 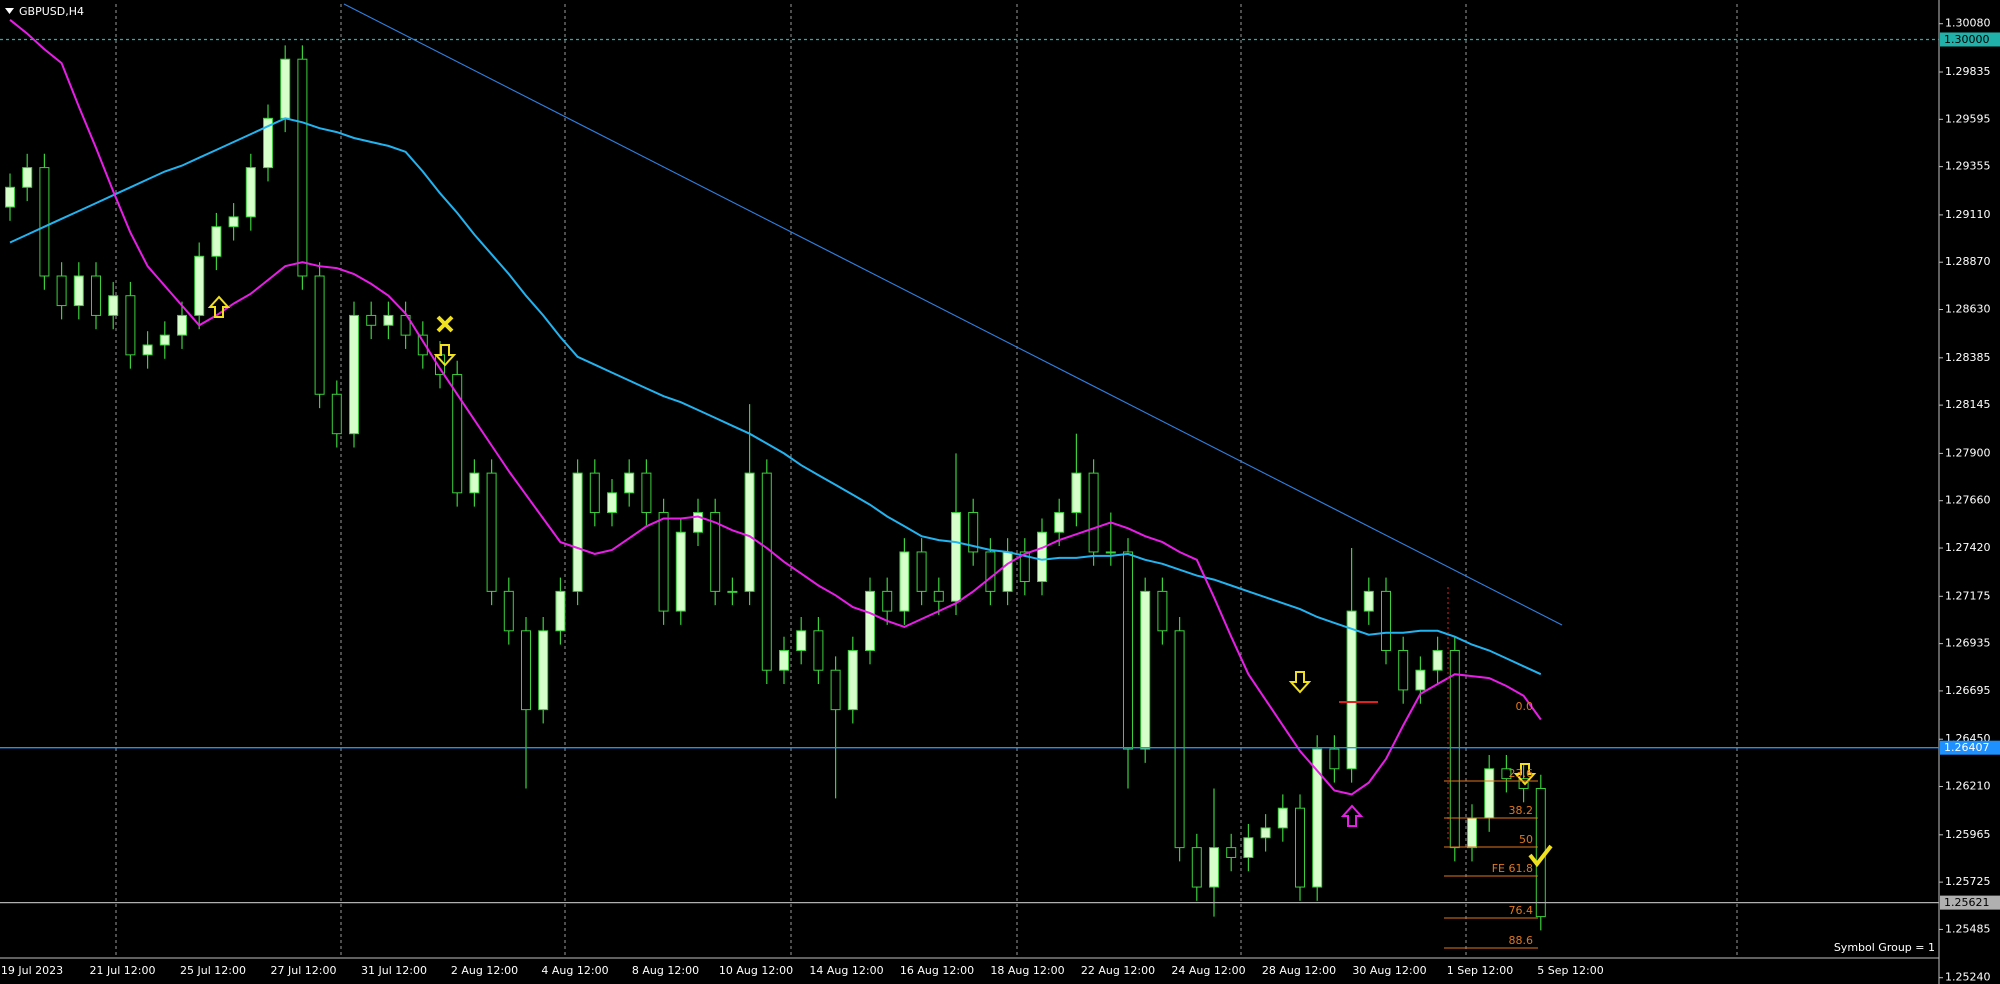 I want to click on x-tick-label: 8 Aug 12:00, so click(x=665, y=970).